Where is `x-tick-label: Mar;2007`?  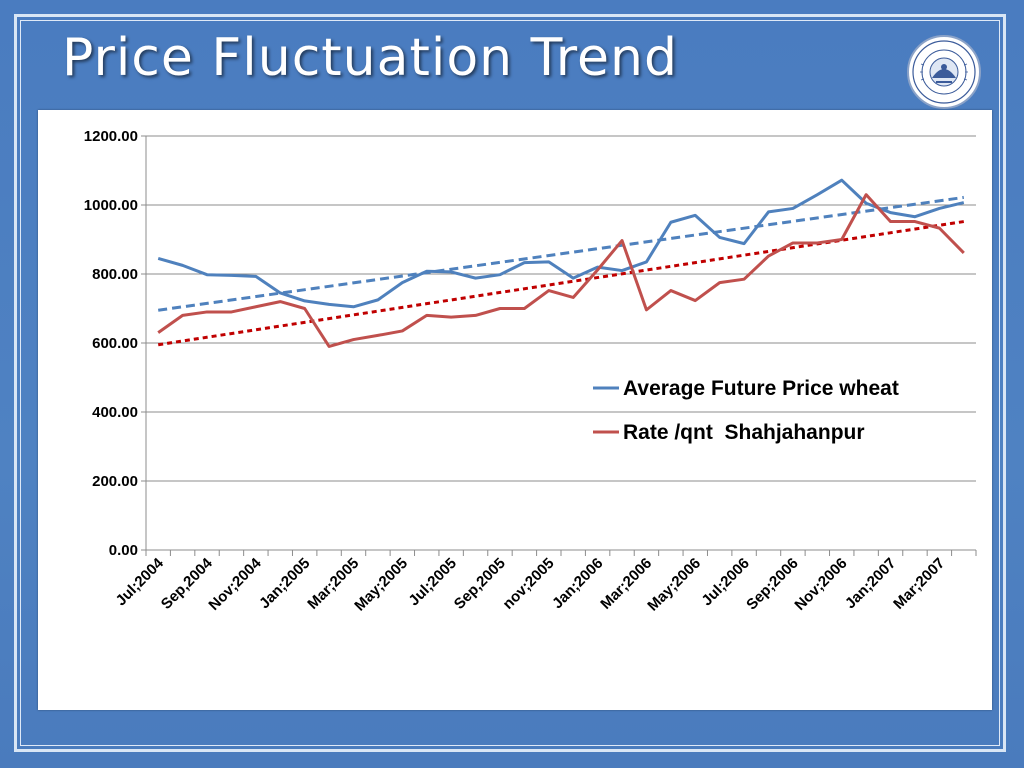 x-tick-label: Mar;2007 is located at coordinates (919, 584).